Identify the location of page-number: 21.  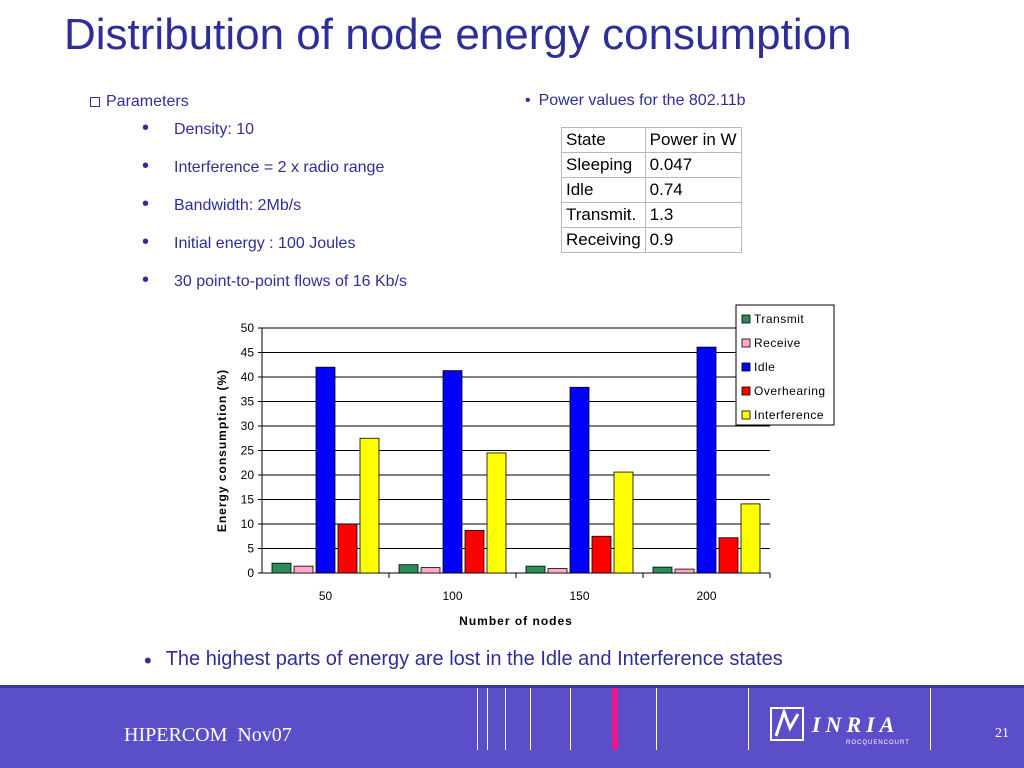
(1002, 733).